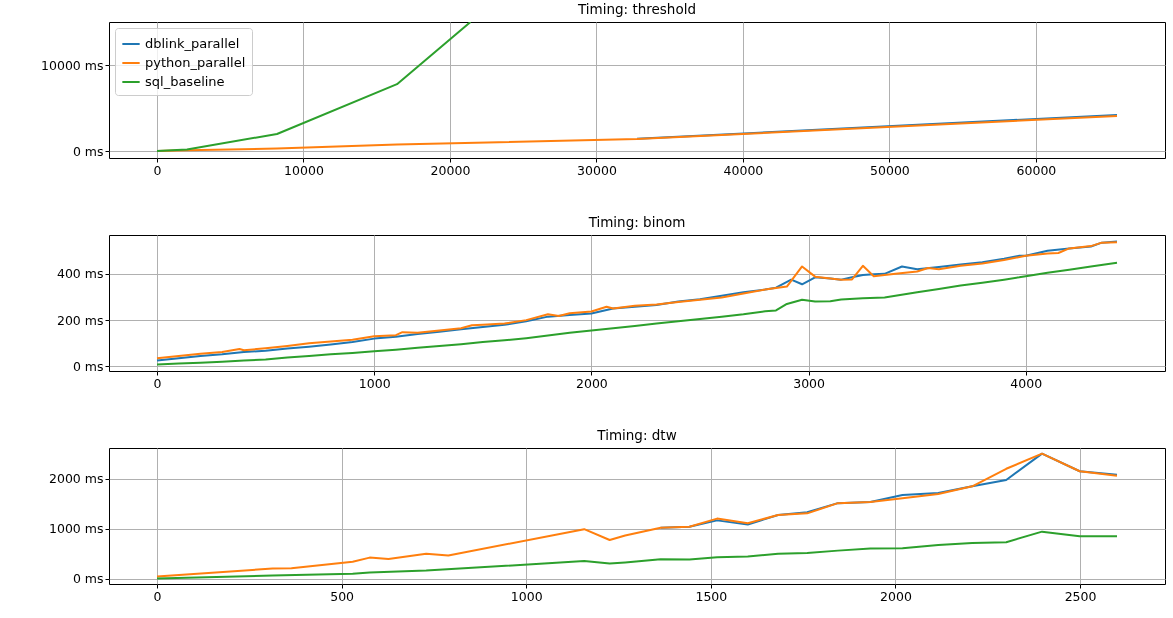 Image resolution: width=1173 pixels, height=618 pixels. Describe the element at coordinates (195, 62) in the screenshot. I see `legend-label: python_parallel` at that location.